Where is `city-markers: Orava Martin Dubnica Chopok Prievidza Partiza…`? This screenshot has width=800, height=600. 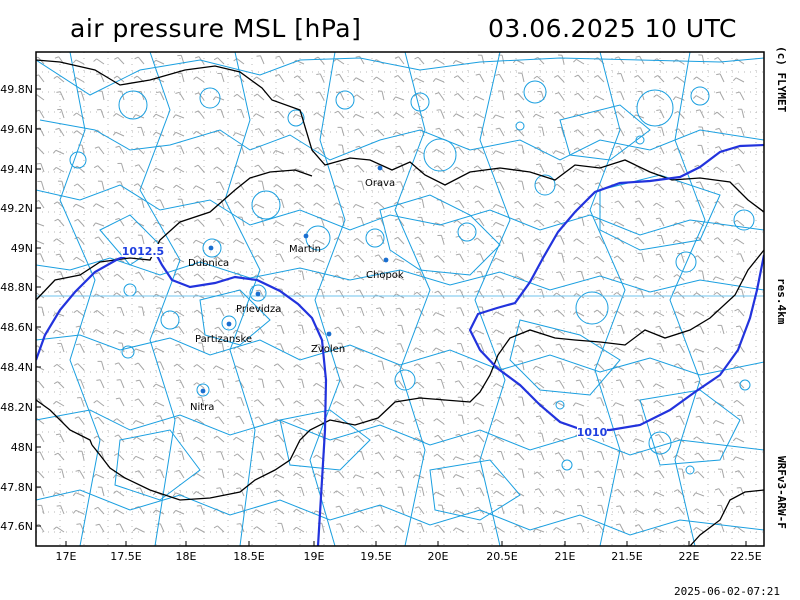
city-markers: Orava Martin Dubnica Chopok Prievidza Partiza… is located at coordinates (296, 289).